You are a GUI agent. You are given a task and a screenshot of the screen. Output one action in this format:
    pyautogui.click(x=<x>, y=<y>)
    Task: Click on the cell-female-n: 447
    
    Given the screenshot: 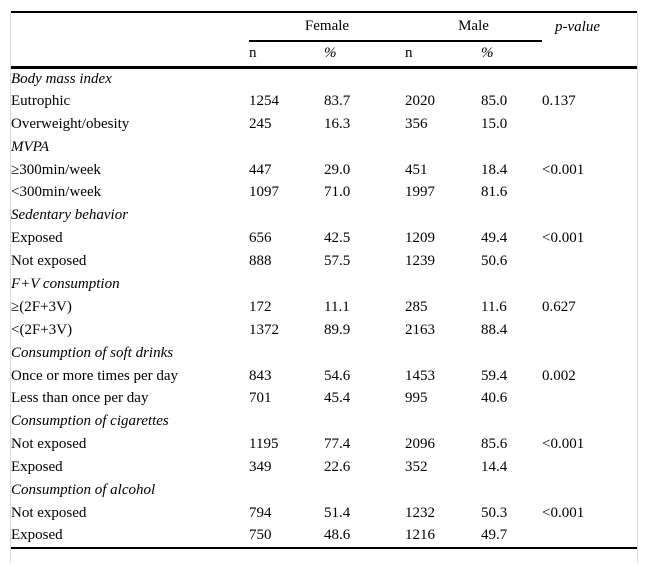 What is the action you would take?
    pyautogui.click(x=260, y=169)
    